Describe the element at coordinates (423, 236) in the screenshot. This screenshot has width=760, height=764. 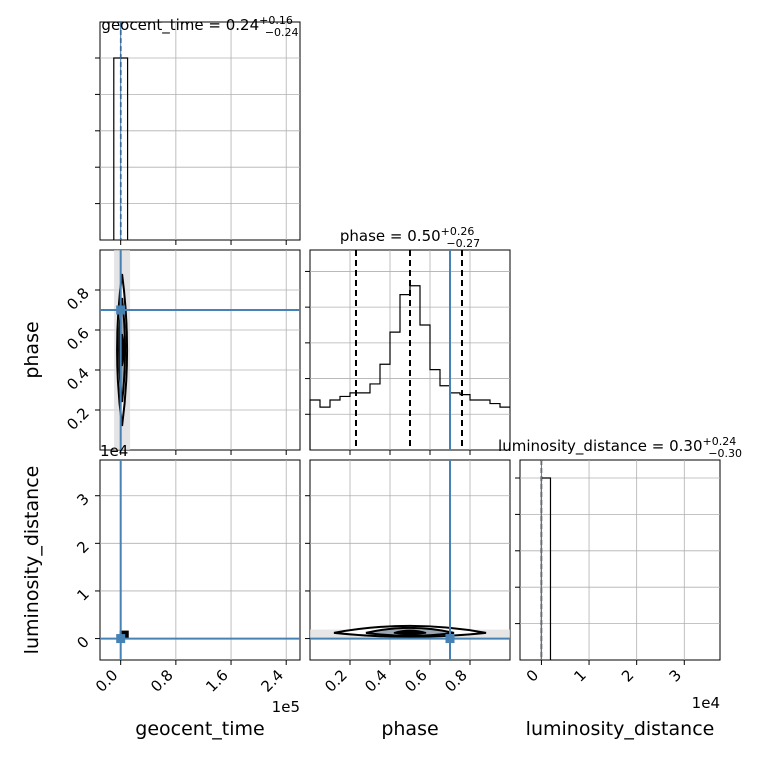
I see `title-median: 0.50` at that location.